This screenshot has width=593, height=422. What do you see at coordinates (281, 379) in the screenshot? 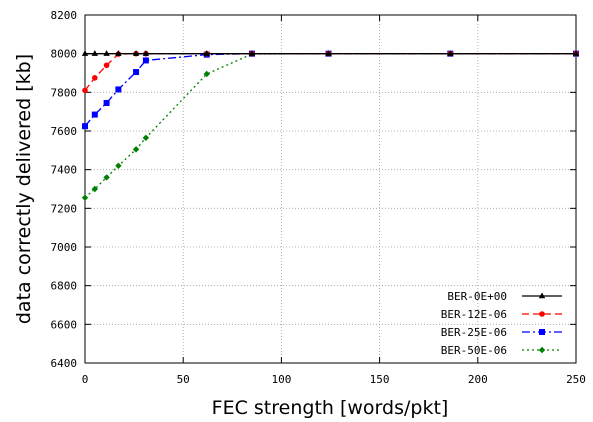
I see `x-tick-label: 100` at bounding box center [281, 379].